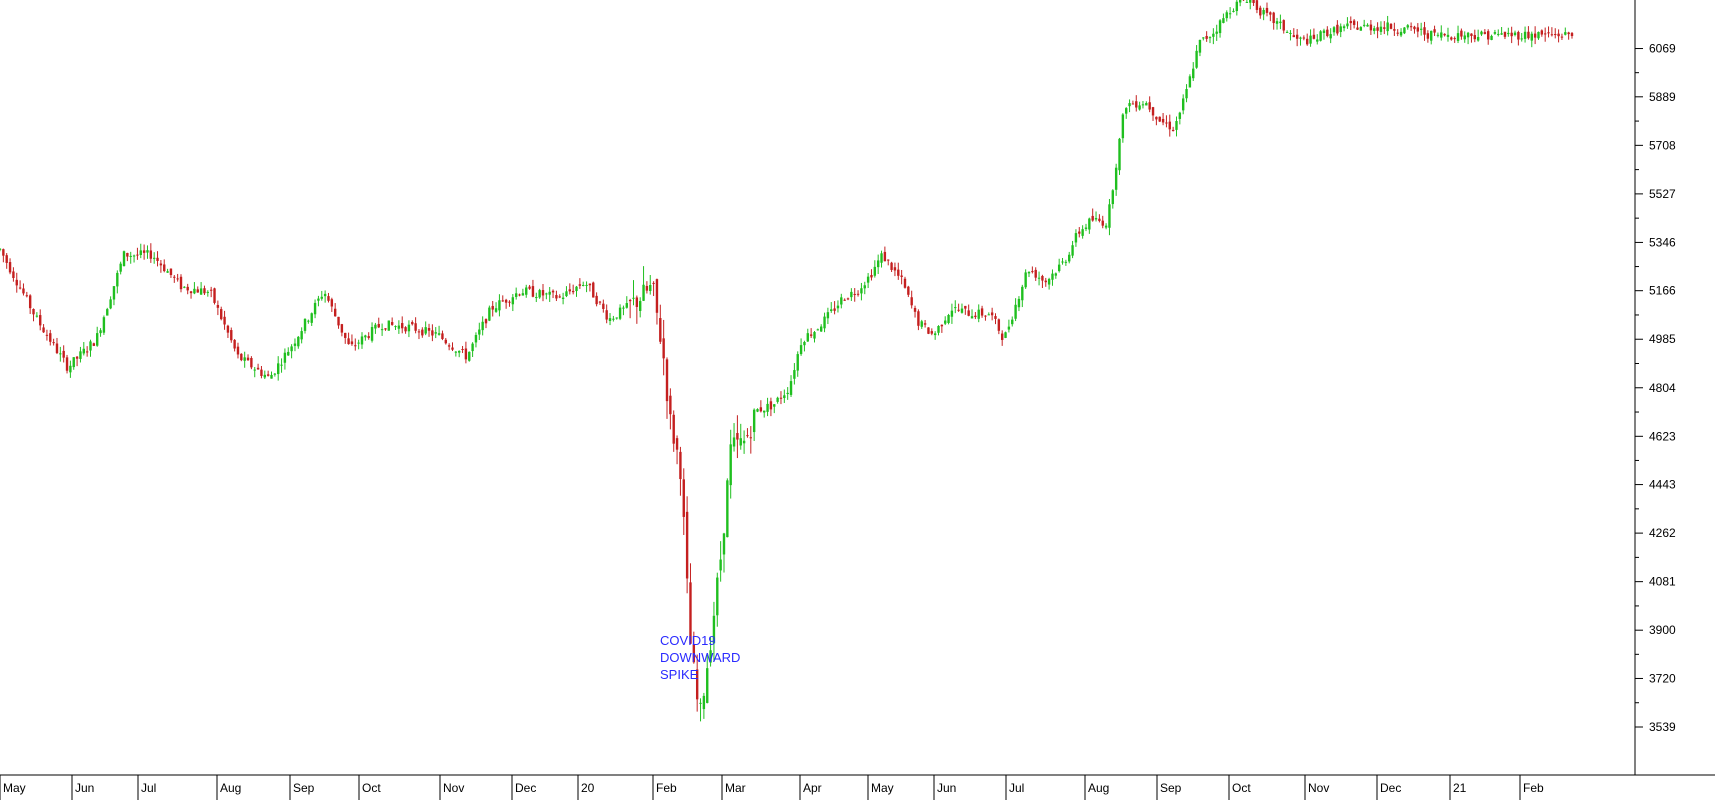 This screenshot has height=802, width=1715. What do you see at coordinates (525, 788) in the screenshot?
I see `x-tick-label: Dec` at bounding box center [525, 788].